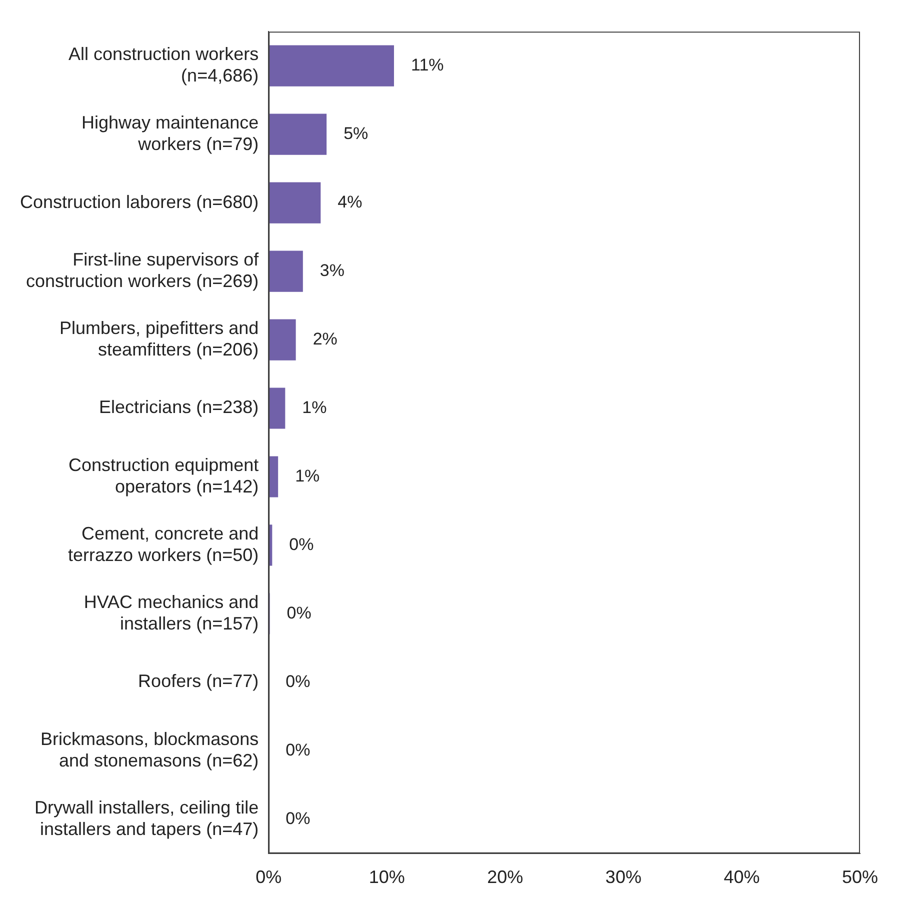  Describe the element at coordinates (159, 339) in the screenshot. I see `y-tick-label: Plumbers, pipefitters and steamfitters (n=206)` at that location.